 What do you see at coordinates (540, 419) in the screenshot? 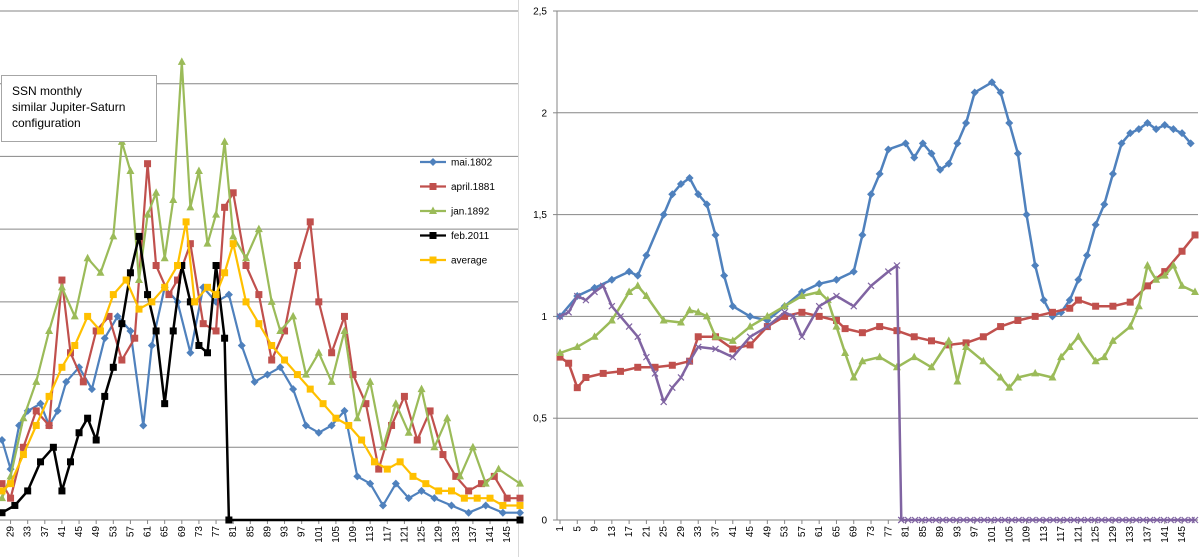
I see `right-y-tick-label: 0,5` at bounding box center [540, 419].